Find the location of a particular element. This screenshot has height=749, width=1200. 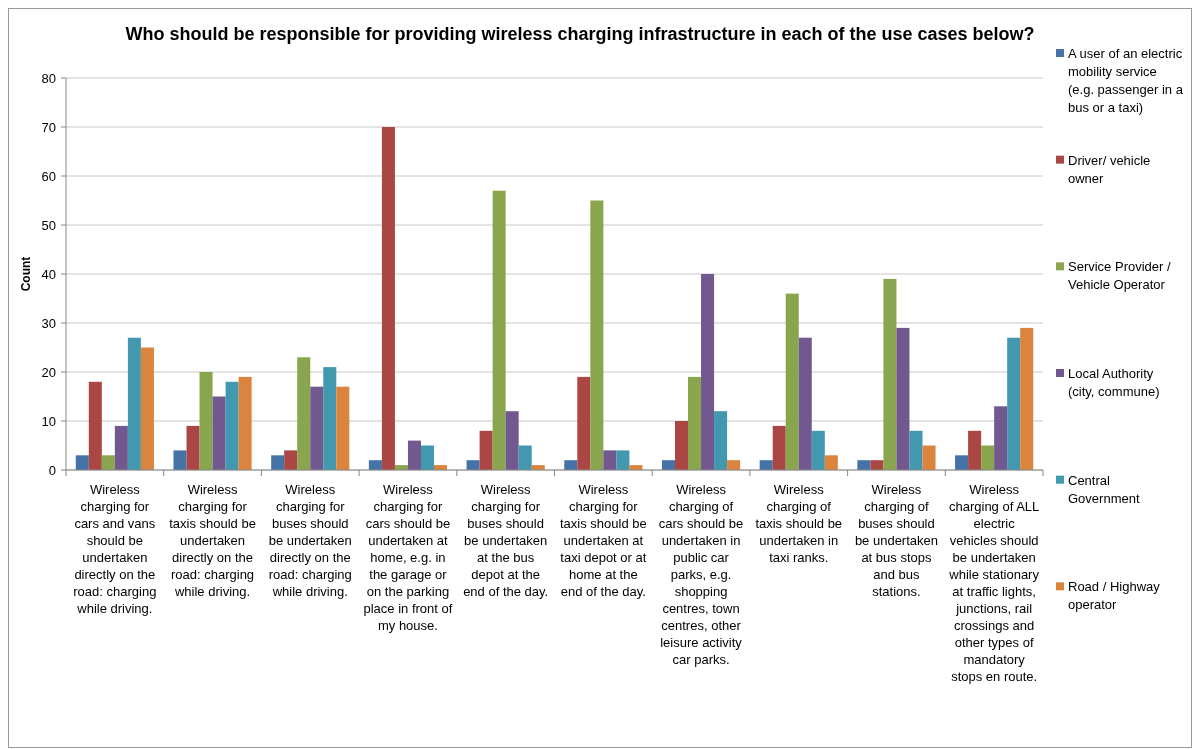

y-tick-label: 50 is located at coordinates (48, 225).